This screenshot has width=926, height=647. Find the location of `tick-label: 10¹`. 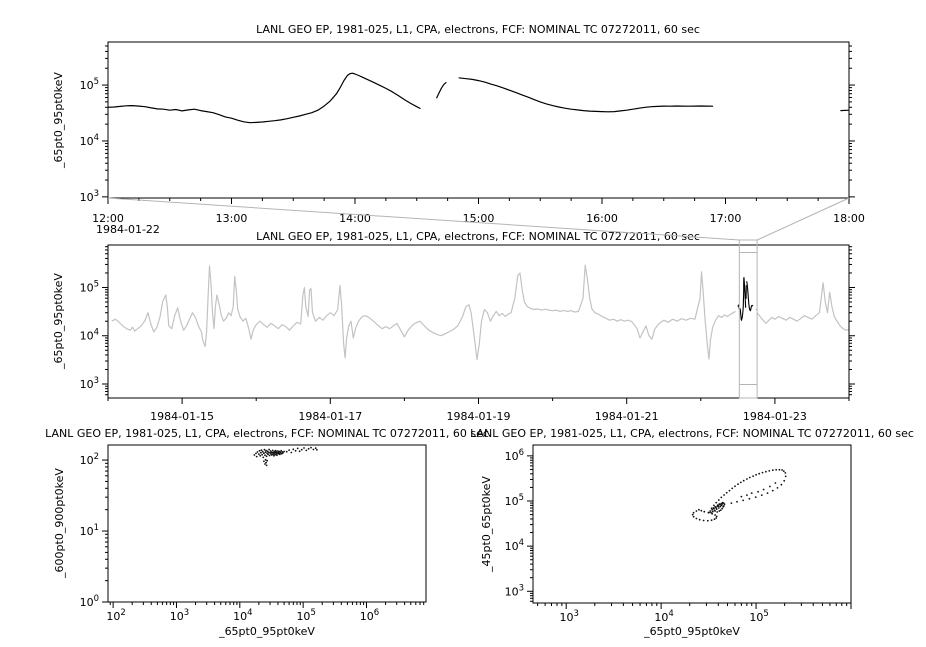

tick-label: 10¹ is located at coordinates (89, 530).